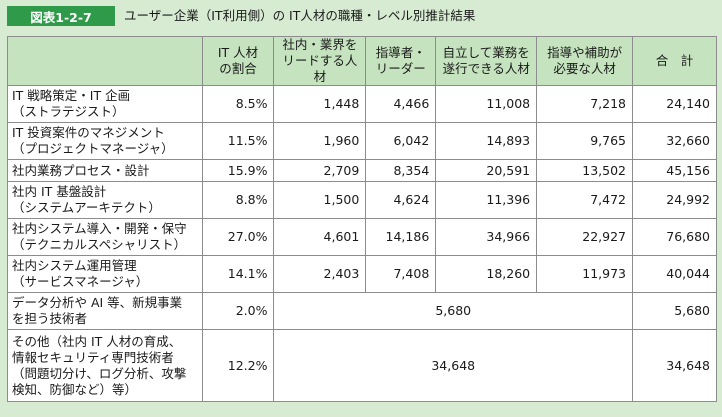 This screenshot has width=722, height=417. Describe the element at coordinates (105, 141) in the screenshot. I see `row-label: IT 投資案件のマネジメント （プロジェクトマネージャ）` at that location.